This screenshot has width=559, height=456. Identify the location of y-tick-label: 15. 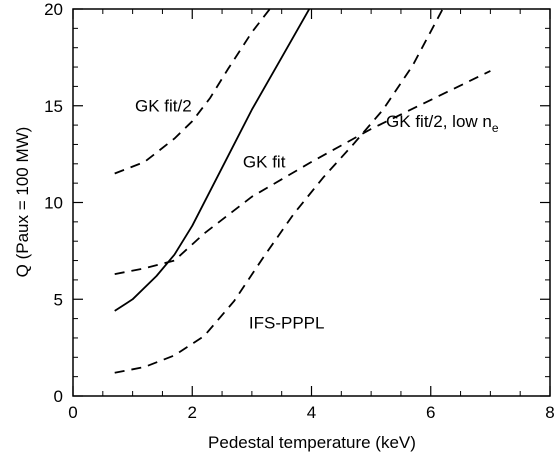
(53, 106).